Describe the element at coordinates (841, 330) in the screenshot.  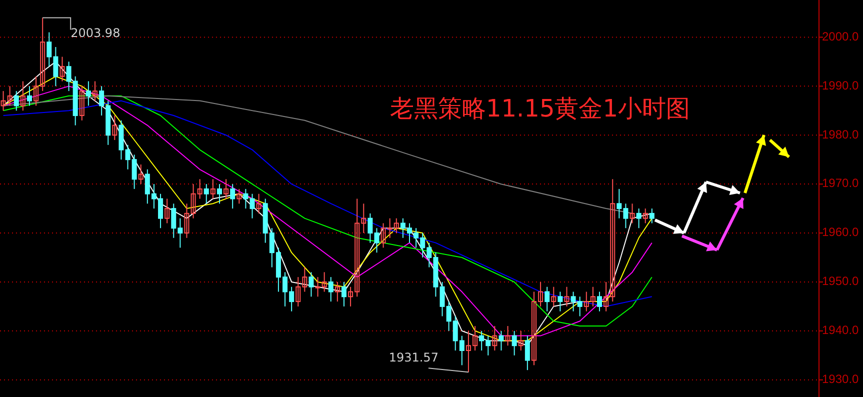
I see `y-tick-label: 1940.0` at that location.